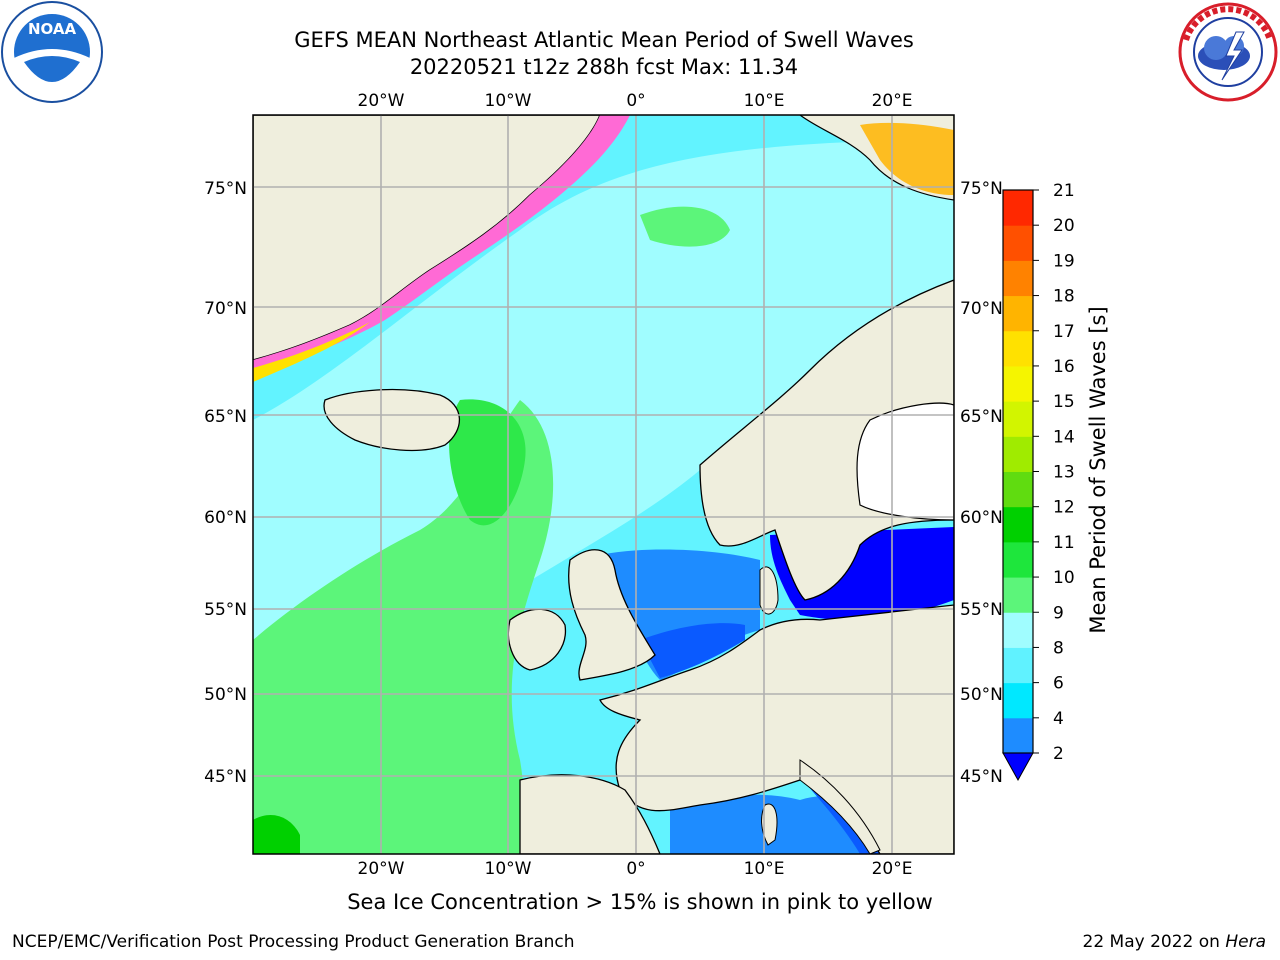 The image size is (1280, 960). I want to click on italy-land, so click(840, 806).